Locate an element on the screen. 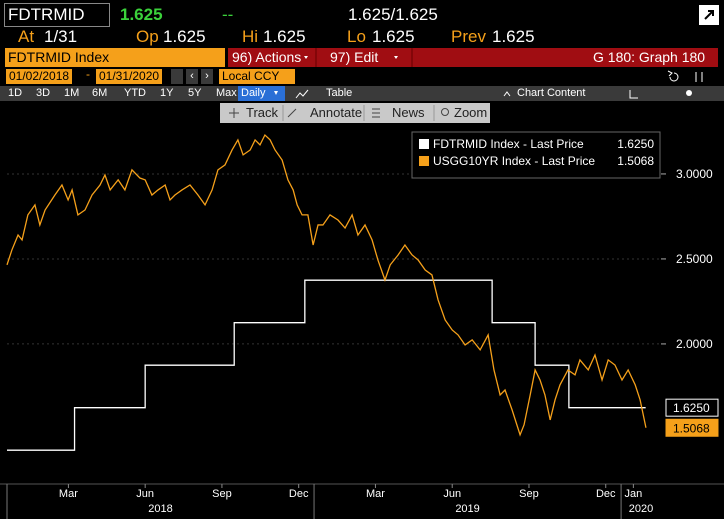  tool-bar is located at coordinates (355, 113).